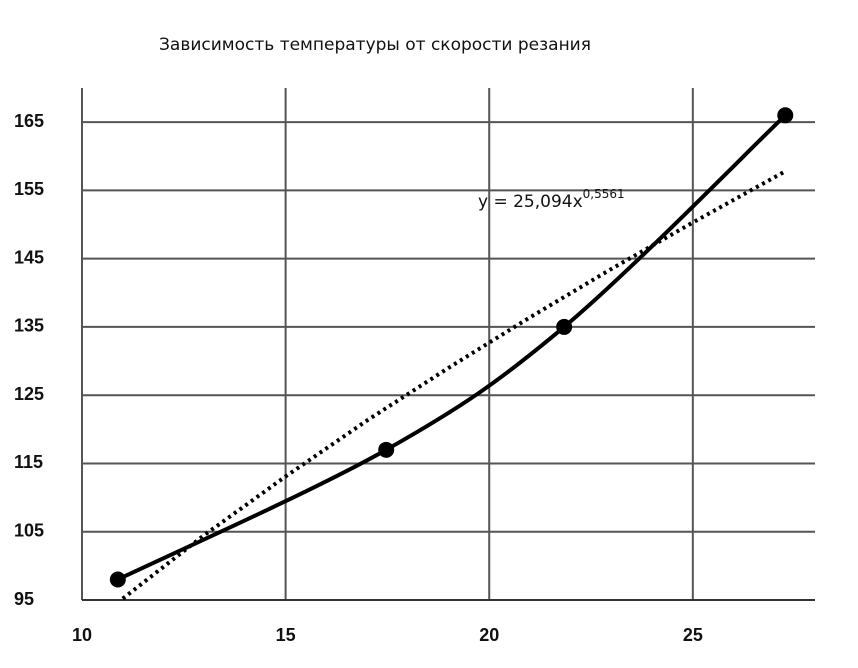 Image resolution: width=858 pixels, height=668 pixels. I want to click on y-tick-label: 145, so click(29, 257).